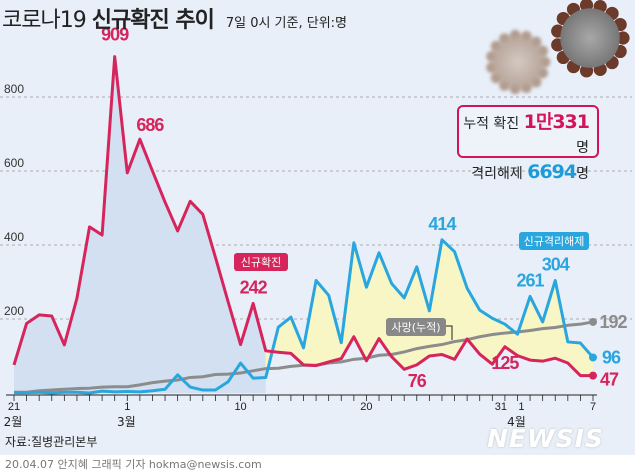 The image size is (635, 474). I want to click on value-label: 686, so click(150, 125).